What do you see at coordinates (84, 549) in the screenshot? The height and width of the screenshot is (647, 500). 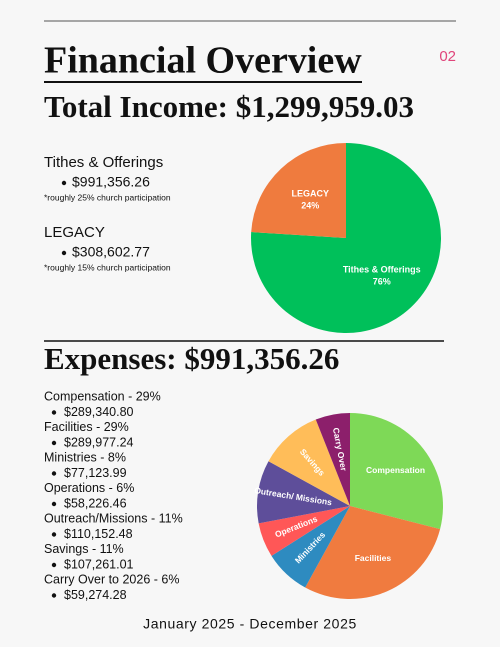 I see `expense-item-name: Savings - 11%` at bounding box center [84, 549].